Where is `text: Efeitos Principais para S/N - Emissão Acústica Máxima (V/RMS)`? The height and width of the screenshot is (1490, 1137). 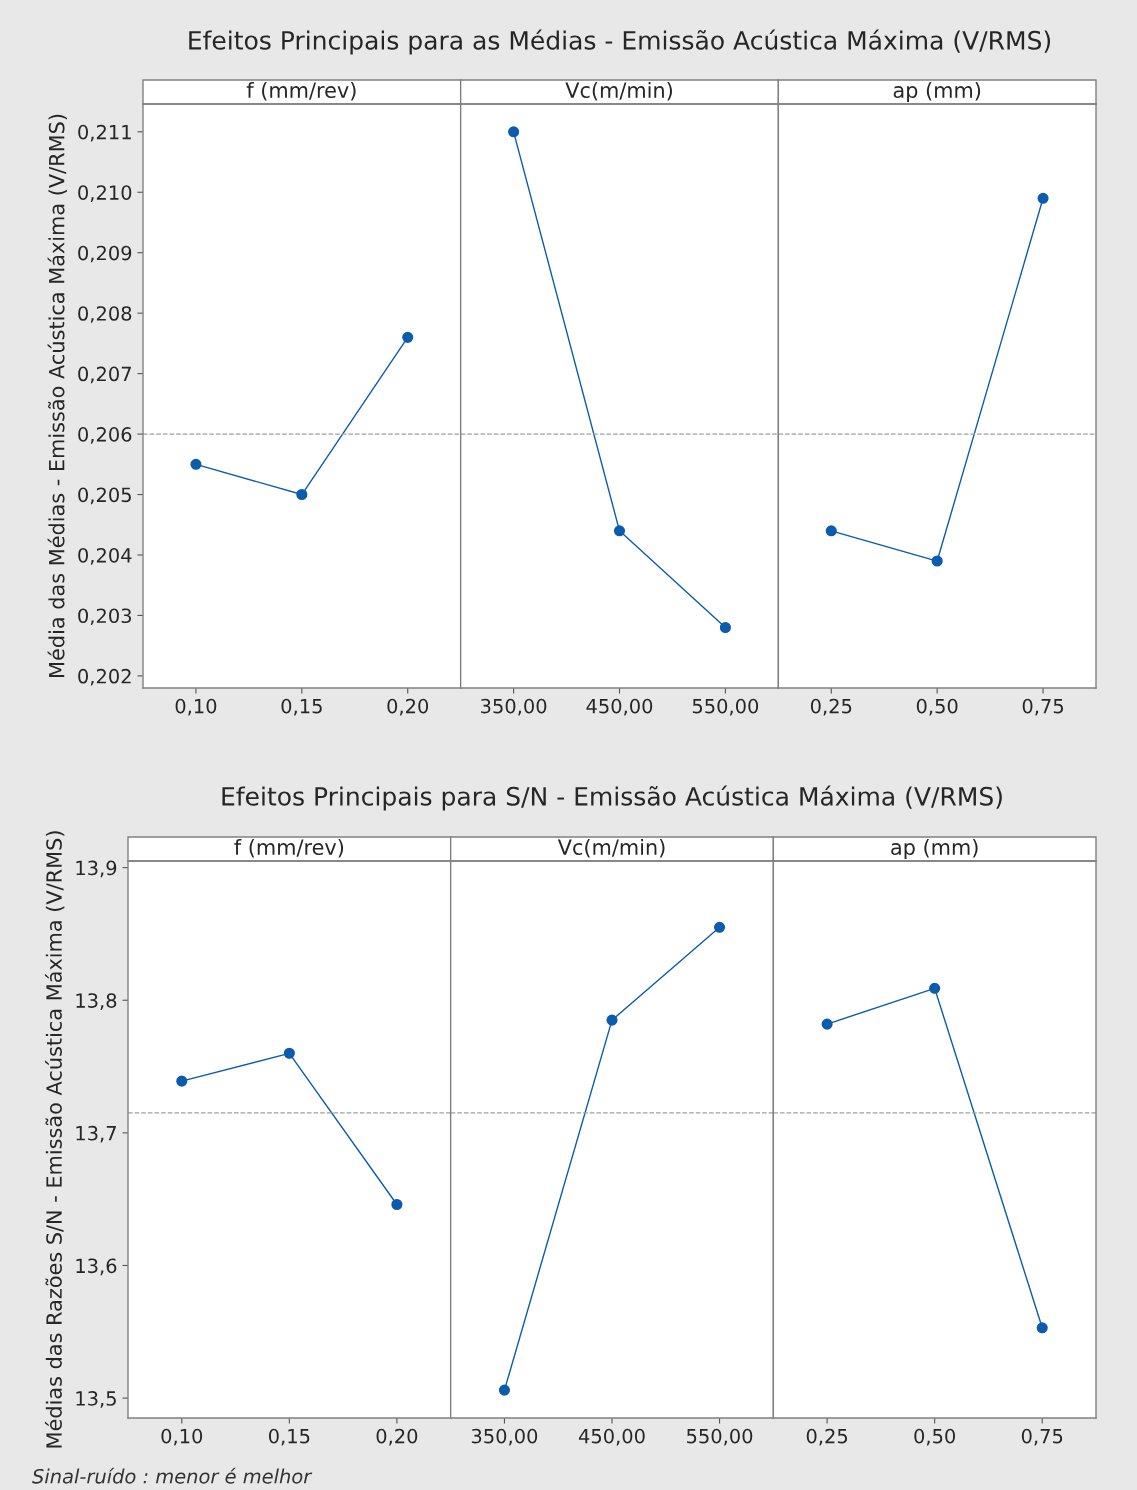
text: Efeitos Principais para S/N - Emissão Acústica Máxima (V/RMS) is located at coordinates (612, 798).